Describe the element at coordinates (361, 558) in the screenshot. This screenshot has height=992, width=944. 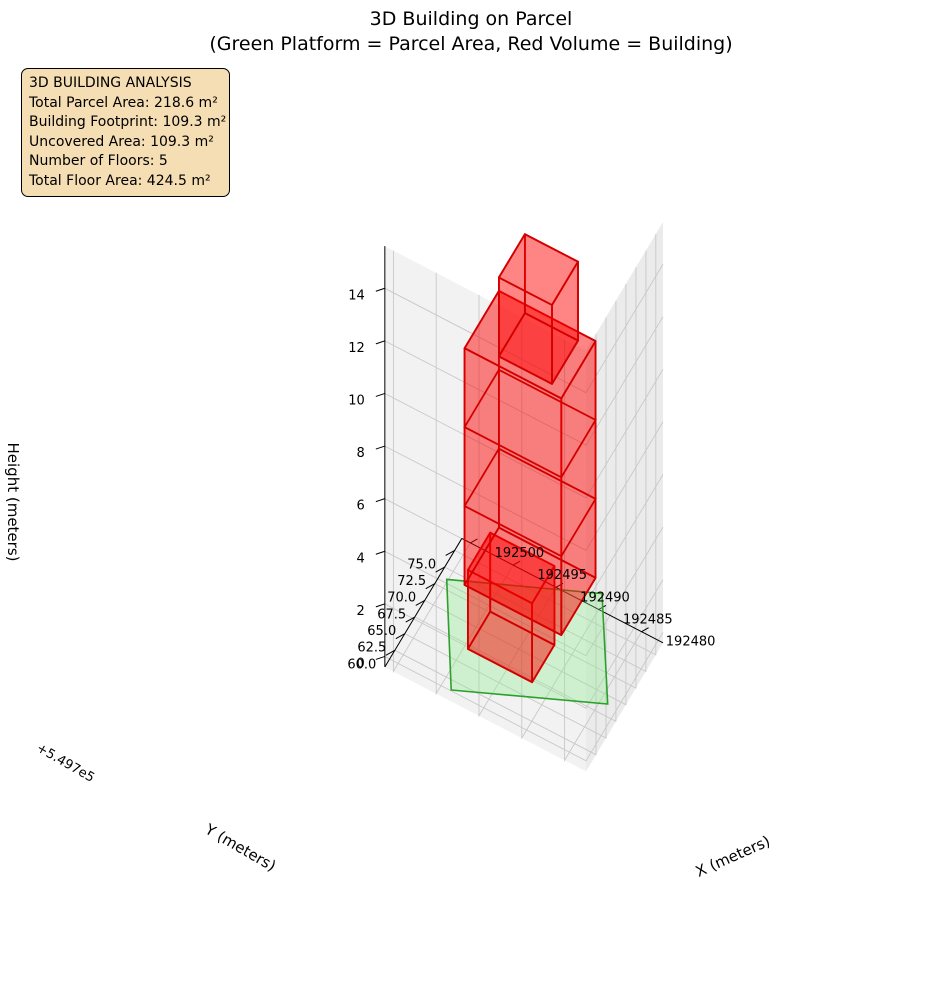
I see `z-tick-label: 4` at that location.